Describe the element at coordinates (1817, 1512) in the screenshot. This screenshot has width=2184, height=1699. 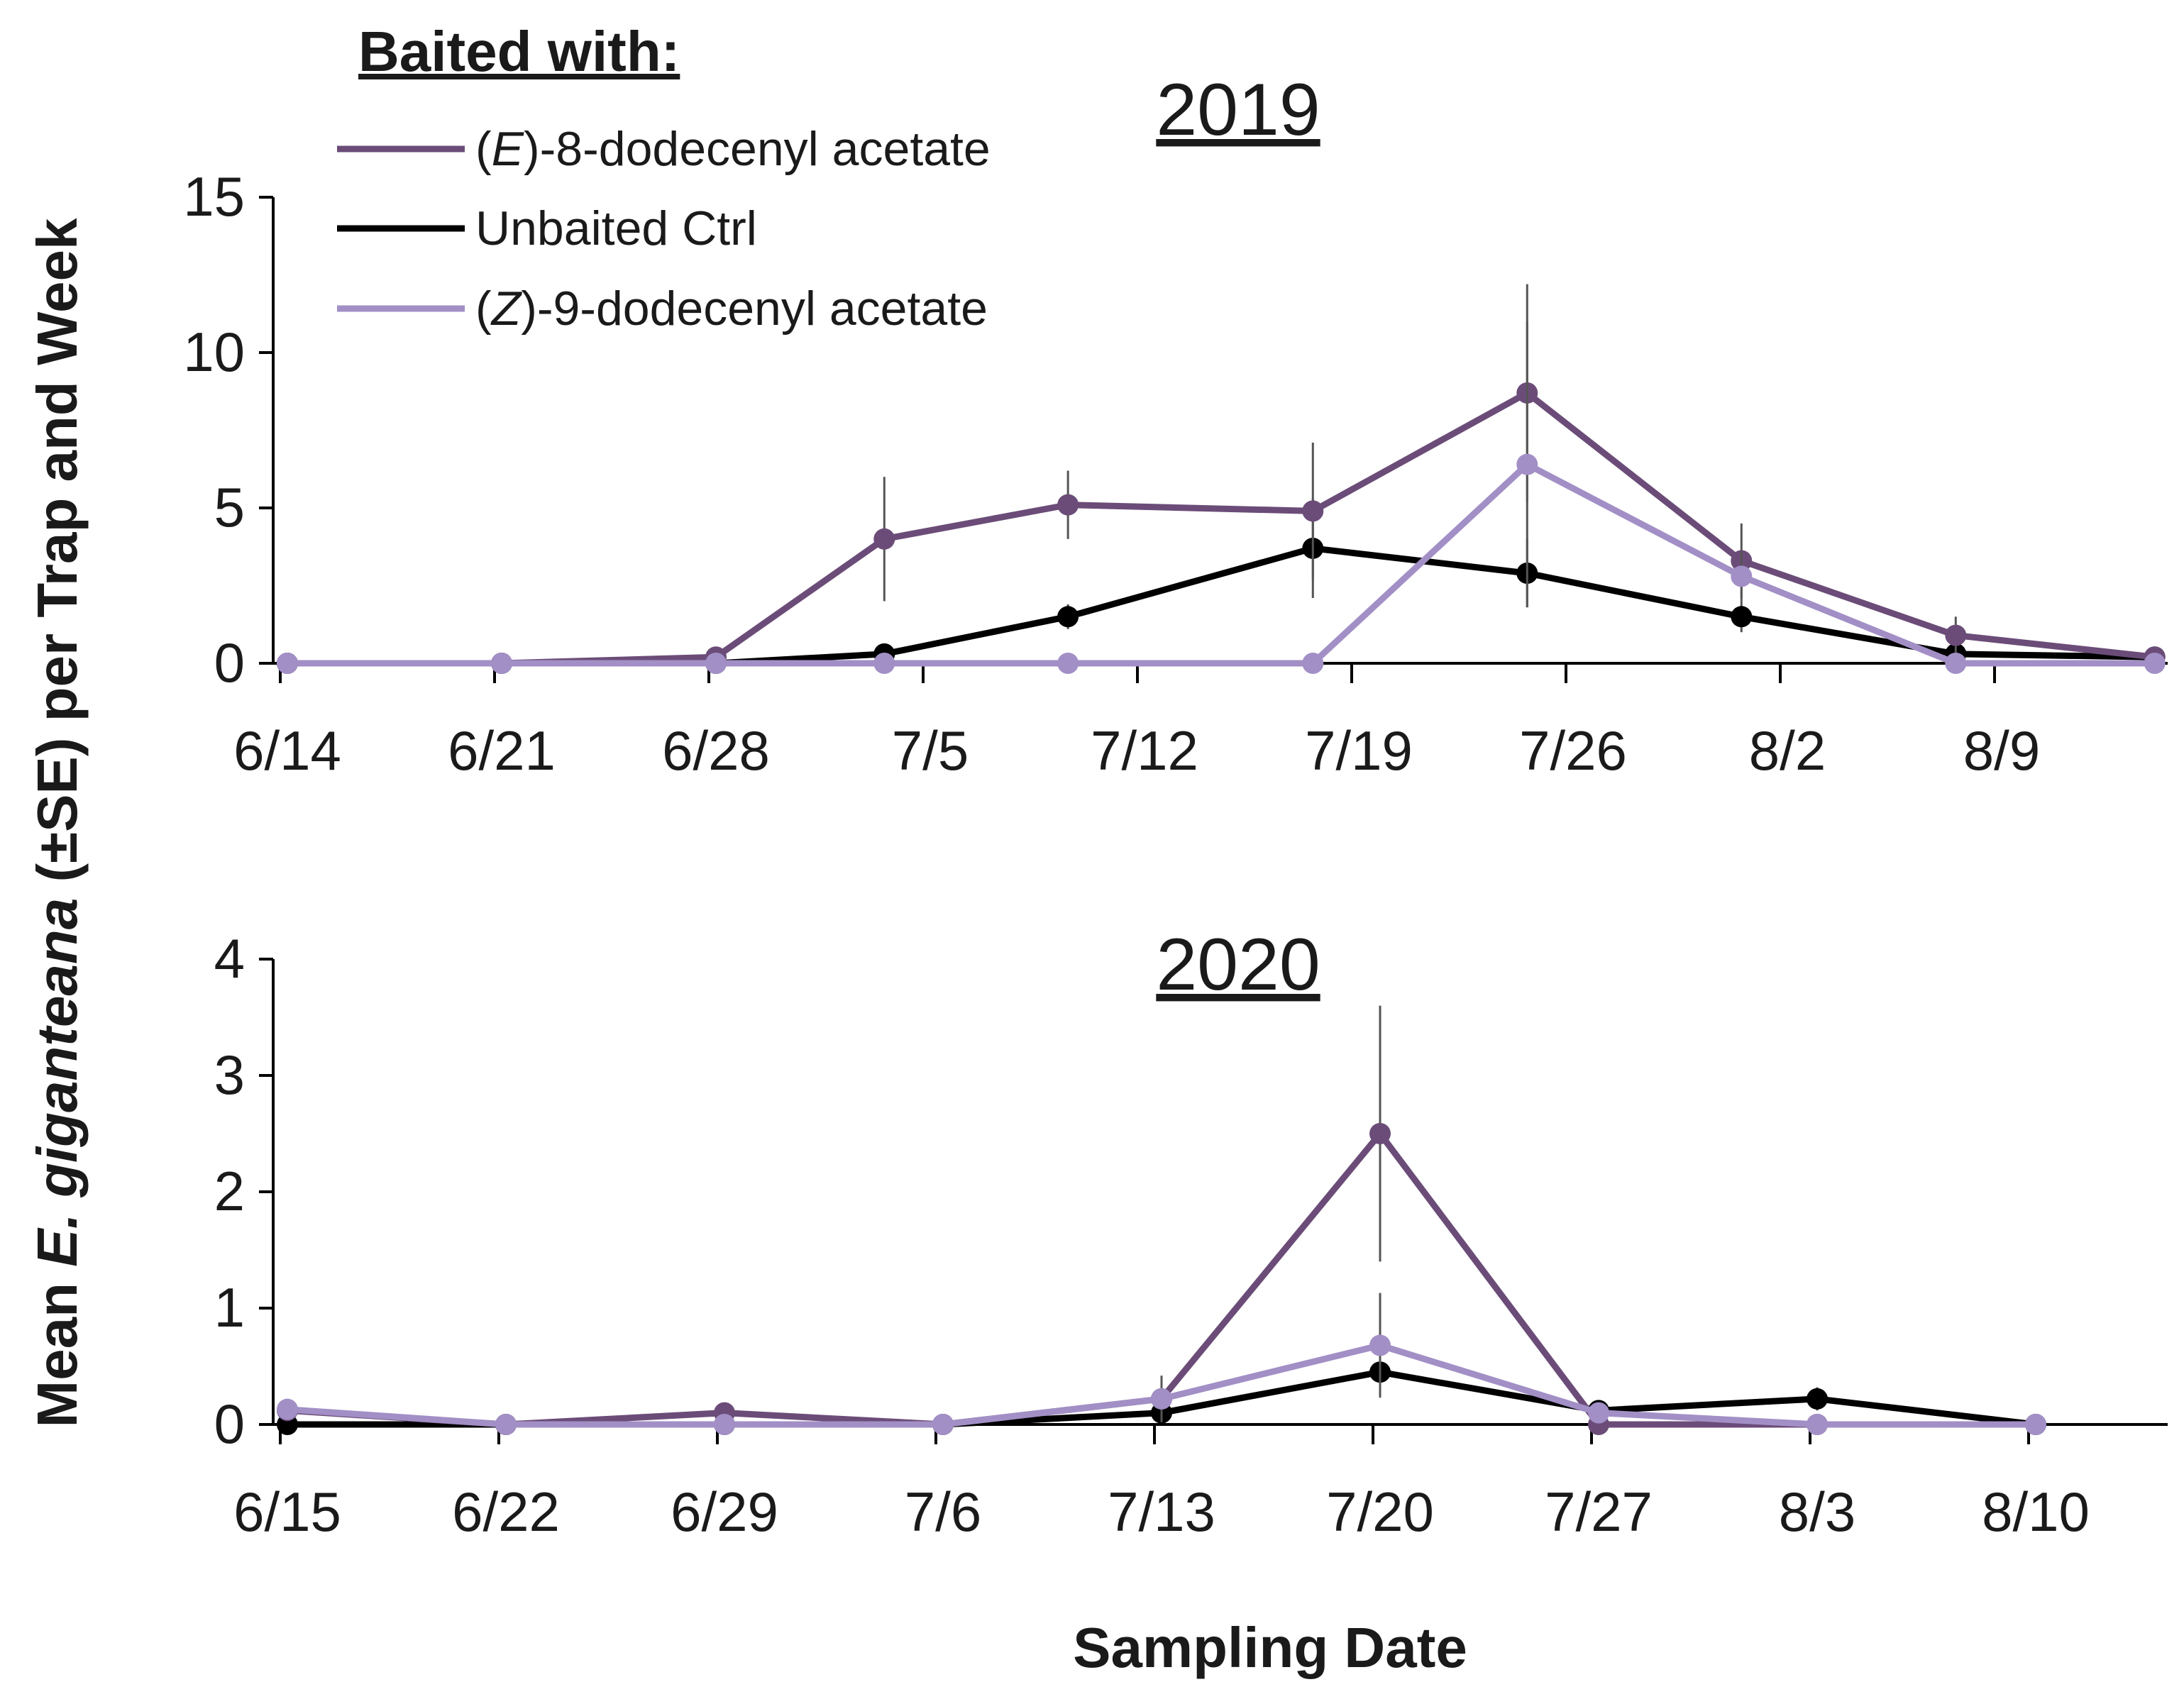
I see `x-tick-label-2020-7: 8/3` at that location.